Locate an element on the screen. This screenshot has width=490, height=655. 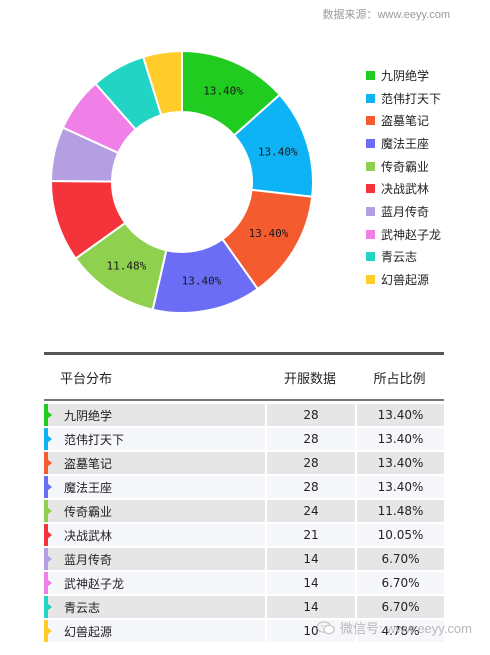
legend-label: 蓝月传奇 is located at coordinates (405, 211).